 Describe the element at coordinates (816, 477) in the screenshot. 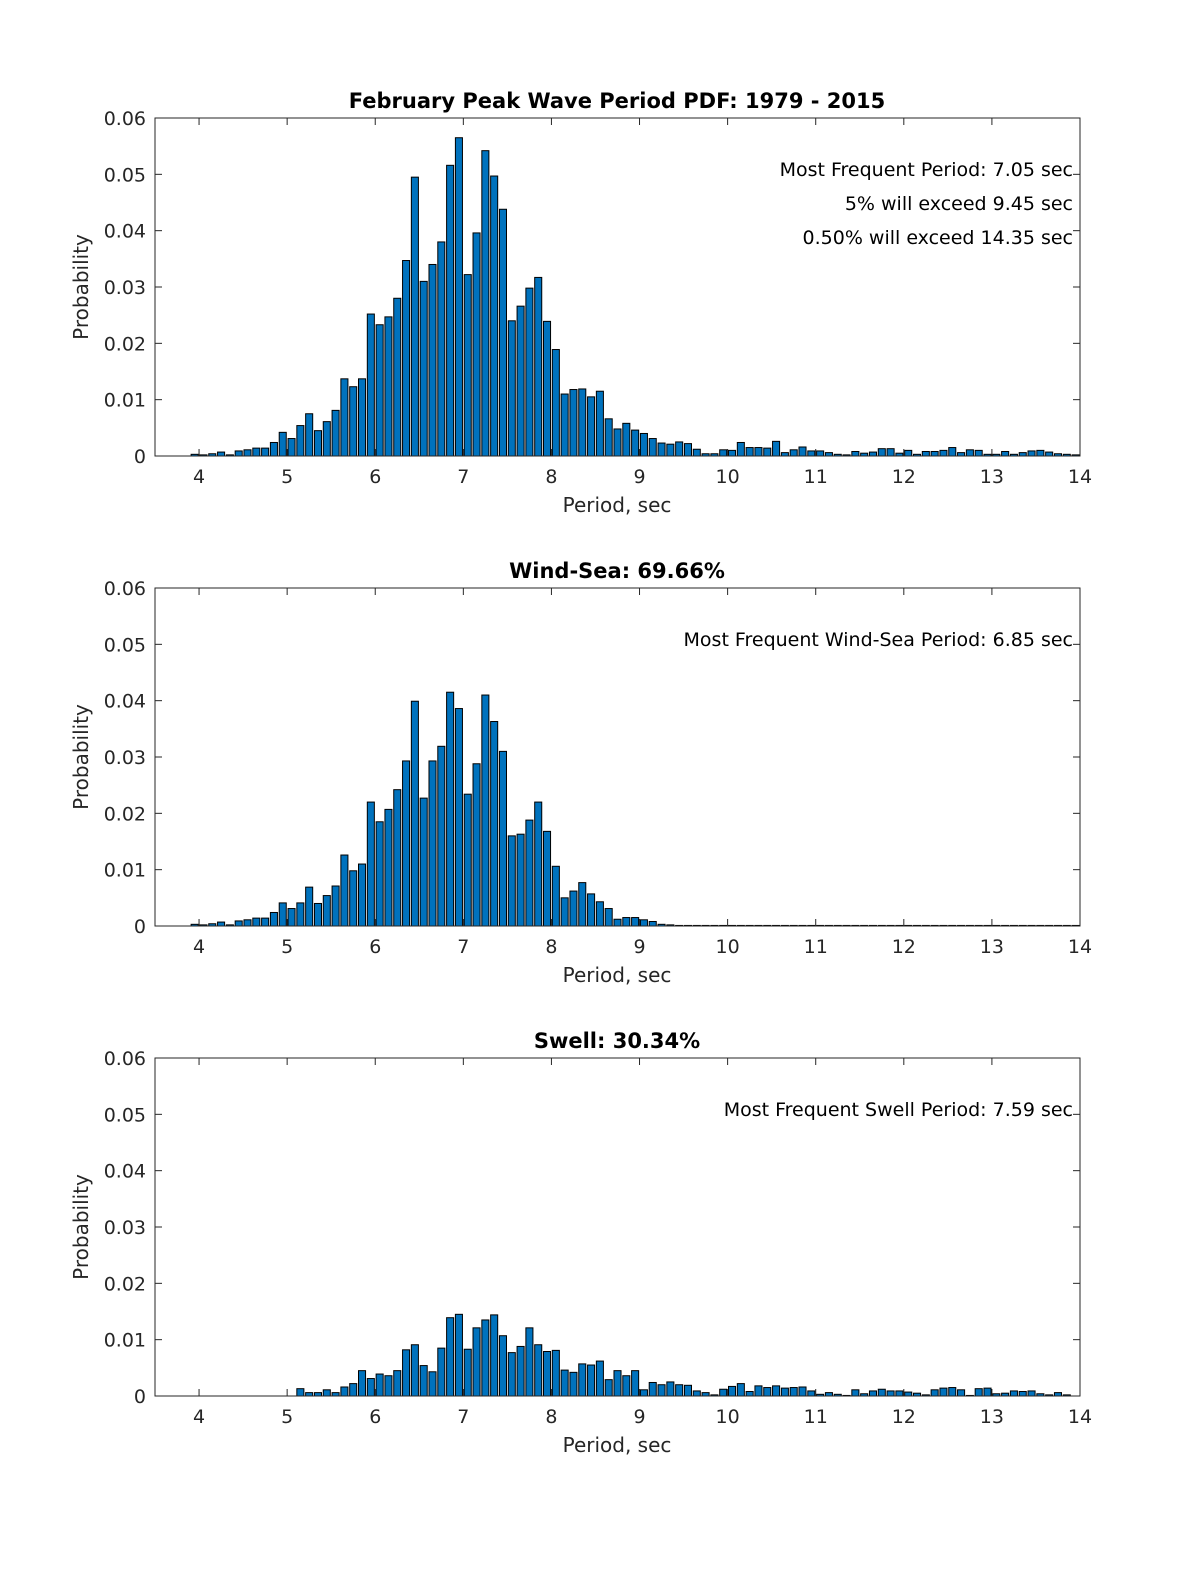

I see `x-tick-label: 11` at that location.